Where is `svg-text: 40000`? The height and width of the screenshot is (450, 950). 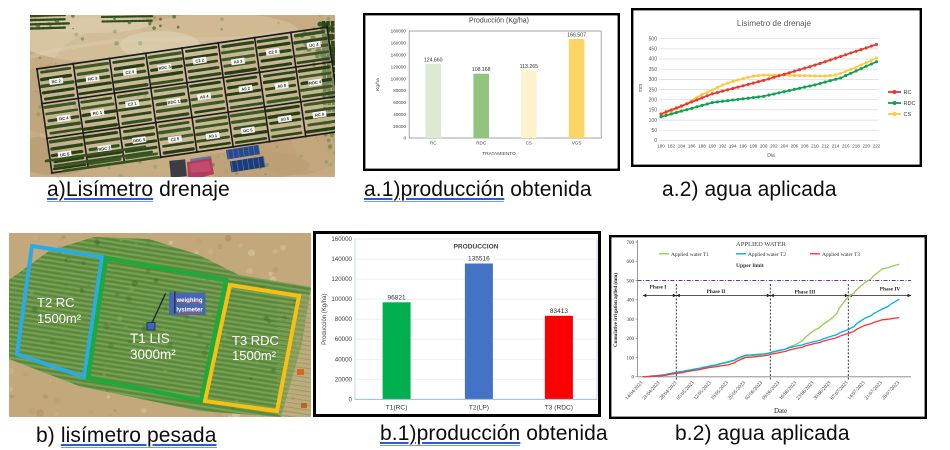 svg-text: 40000 is located at coordinates (399, 114).